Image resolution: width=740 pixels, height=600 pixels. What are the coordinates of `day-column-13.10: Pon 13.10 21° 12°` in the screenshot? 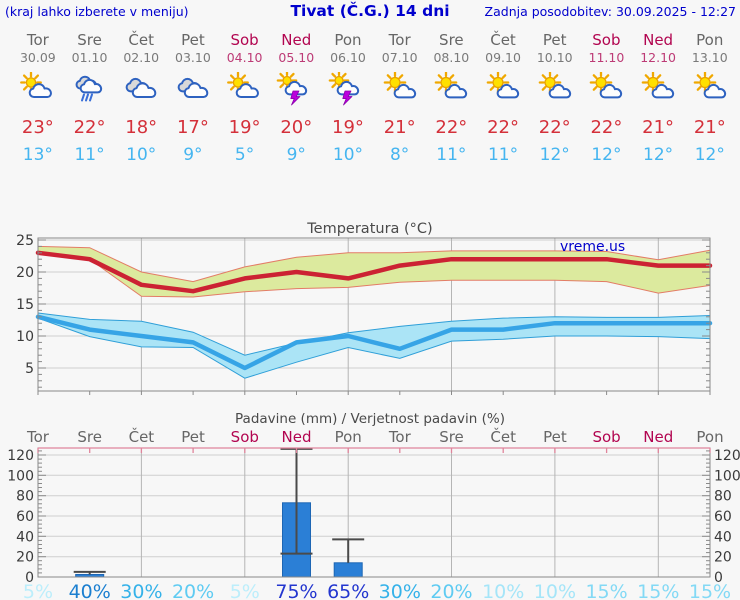 It's located at (710, 99).